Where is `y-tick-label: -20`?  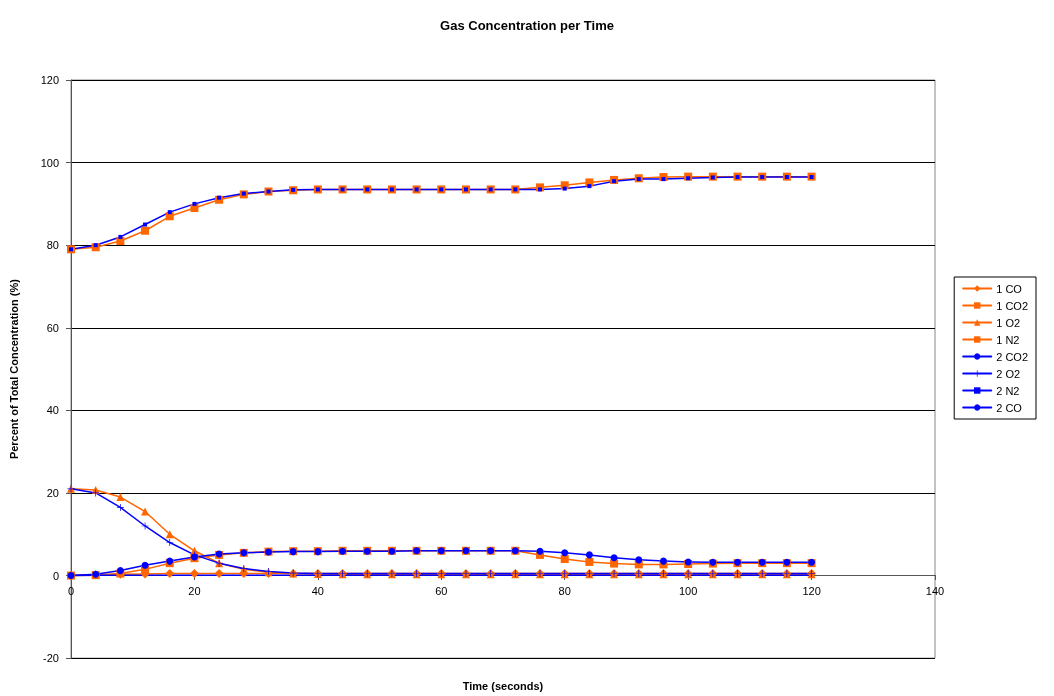
y-tick-label: -20 is located at coordinates (51, 658).